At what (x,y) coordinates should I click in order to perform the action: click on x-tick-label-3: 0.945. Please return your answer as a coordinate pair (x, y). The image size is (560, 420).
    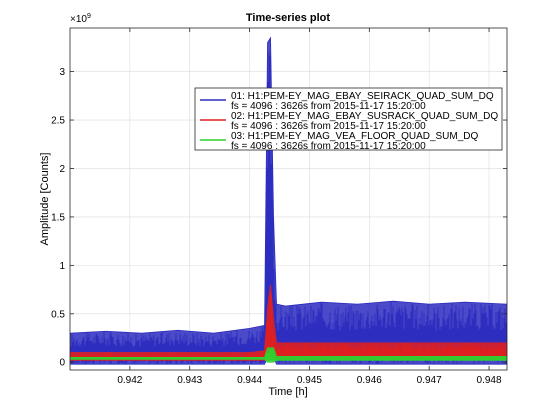
    Looking at the image, I should click on (309, 380).